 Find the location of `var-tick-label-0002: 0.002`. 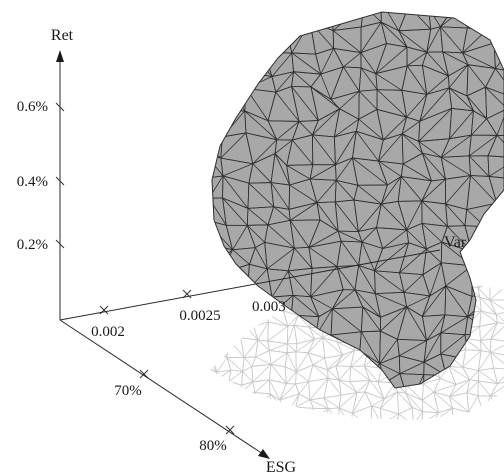

var-tick-label-0002: 0.002 is located at coordinates (108, 332).